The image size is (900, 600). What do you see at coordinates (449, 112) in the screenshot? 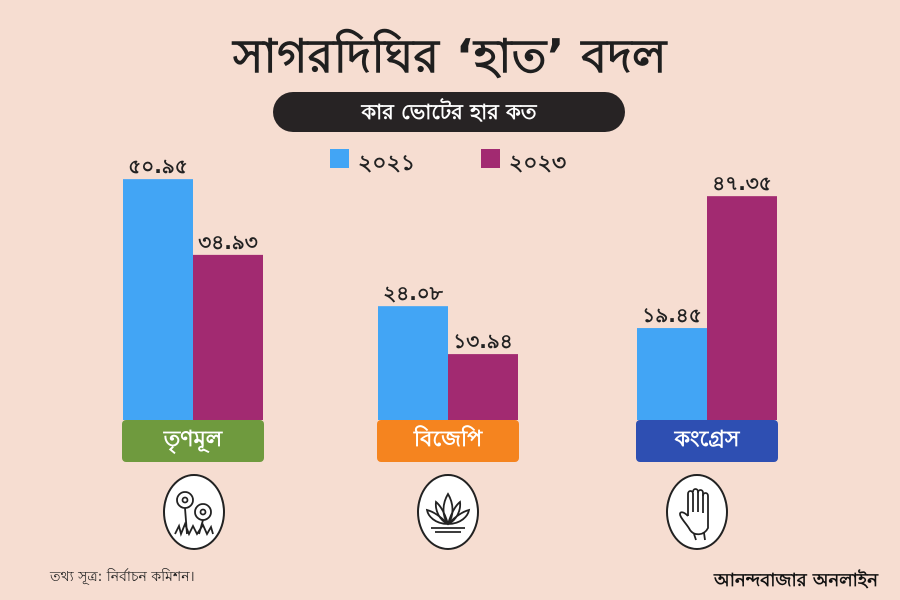
I see `chart-subtitle: কার ভোটের হার কত` at bounding box center [449, 112].